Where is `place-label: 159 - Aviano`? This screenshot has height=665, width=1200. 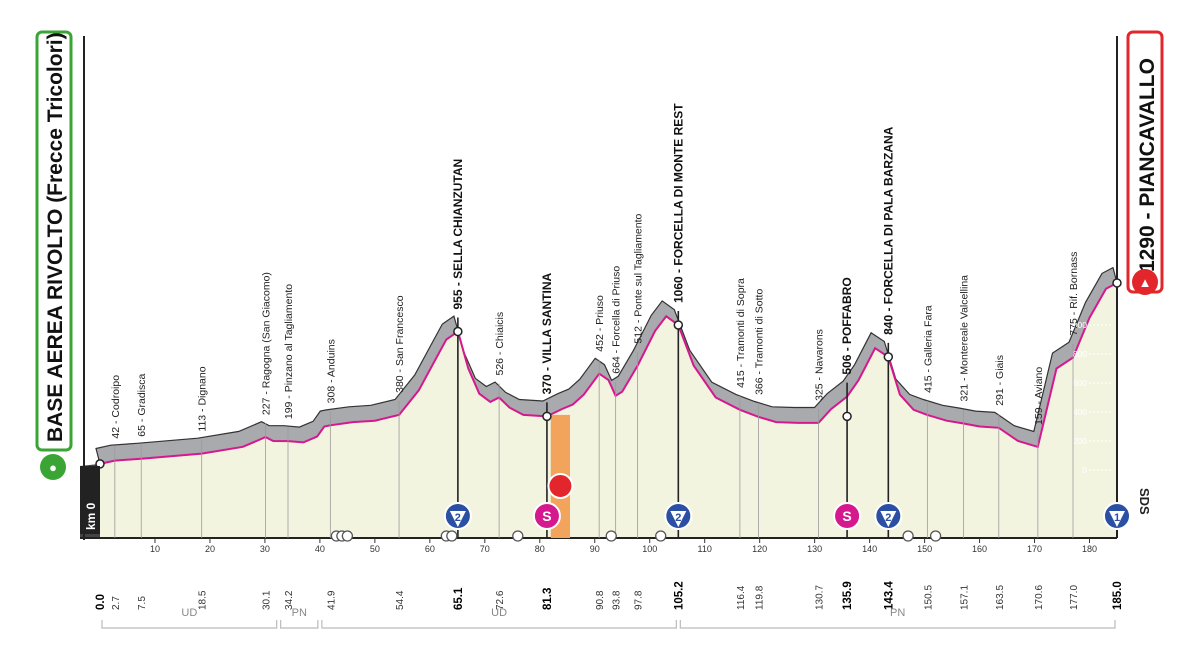
place-label: 159 - Aviano is located at coordinates (1039, 396).